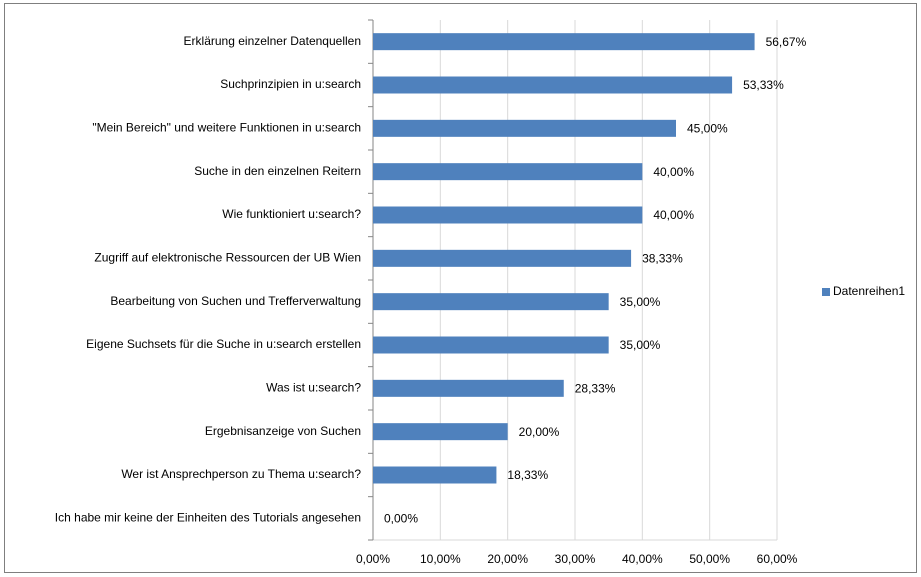  What do you see at coordinates (642, 559) in the screenshot?
I see `x-tick-label: 40,00%` at bounding box center [642, 559].